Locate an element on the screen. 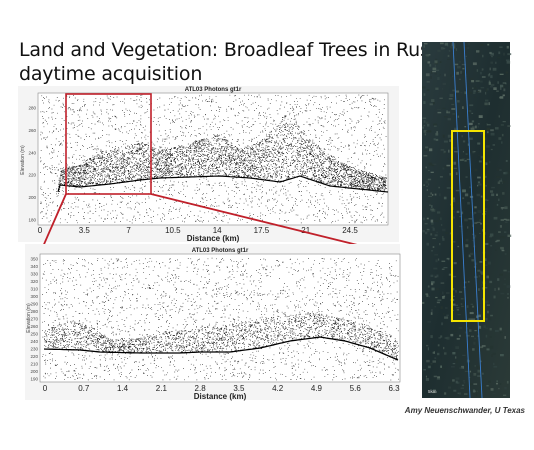 This screenshot has width=534, height=450. zoom-box is located at coordinates (108, 144).